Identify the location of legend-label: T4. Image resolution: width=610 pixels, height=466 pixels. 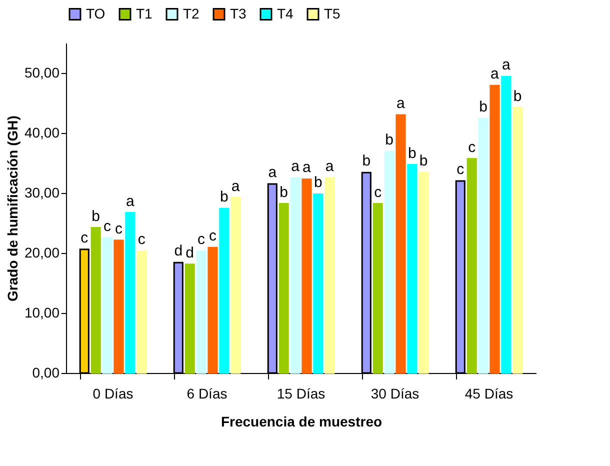
(285, 13).